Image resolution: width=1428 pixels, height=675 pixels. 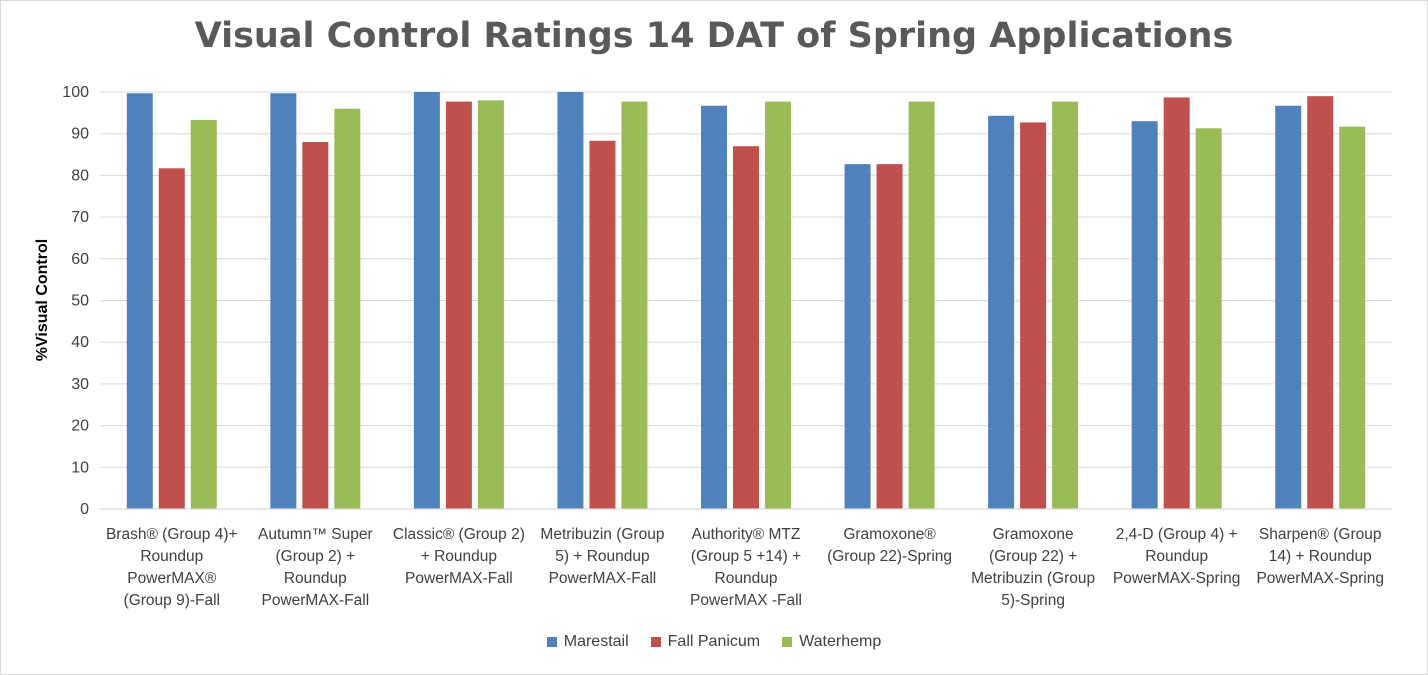 I want to click on x-tick-label-line: Brash® (Group 4)+, so click(x=172, y=534).